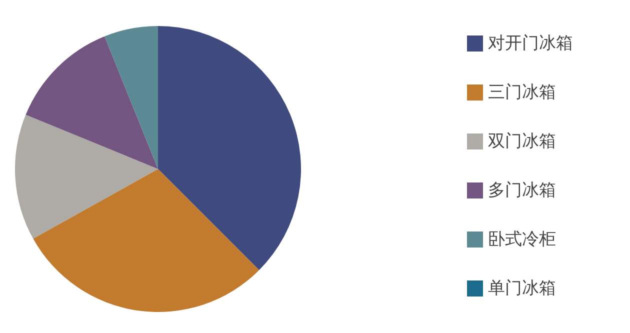 This screenshot has height=333, width=630. I want to click on legend-label: 对开门冰箱, so click(530, 44).